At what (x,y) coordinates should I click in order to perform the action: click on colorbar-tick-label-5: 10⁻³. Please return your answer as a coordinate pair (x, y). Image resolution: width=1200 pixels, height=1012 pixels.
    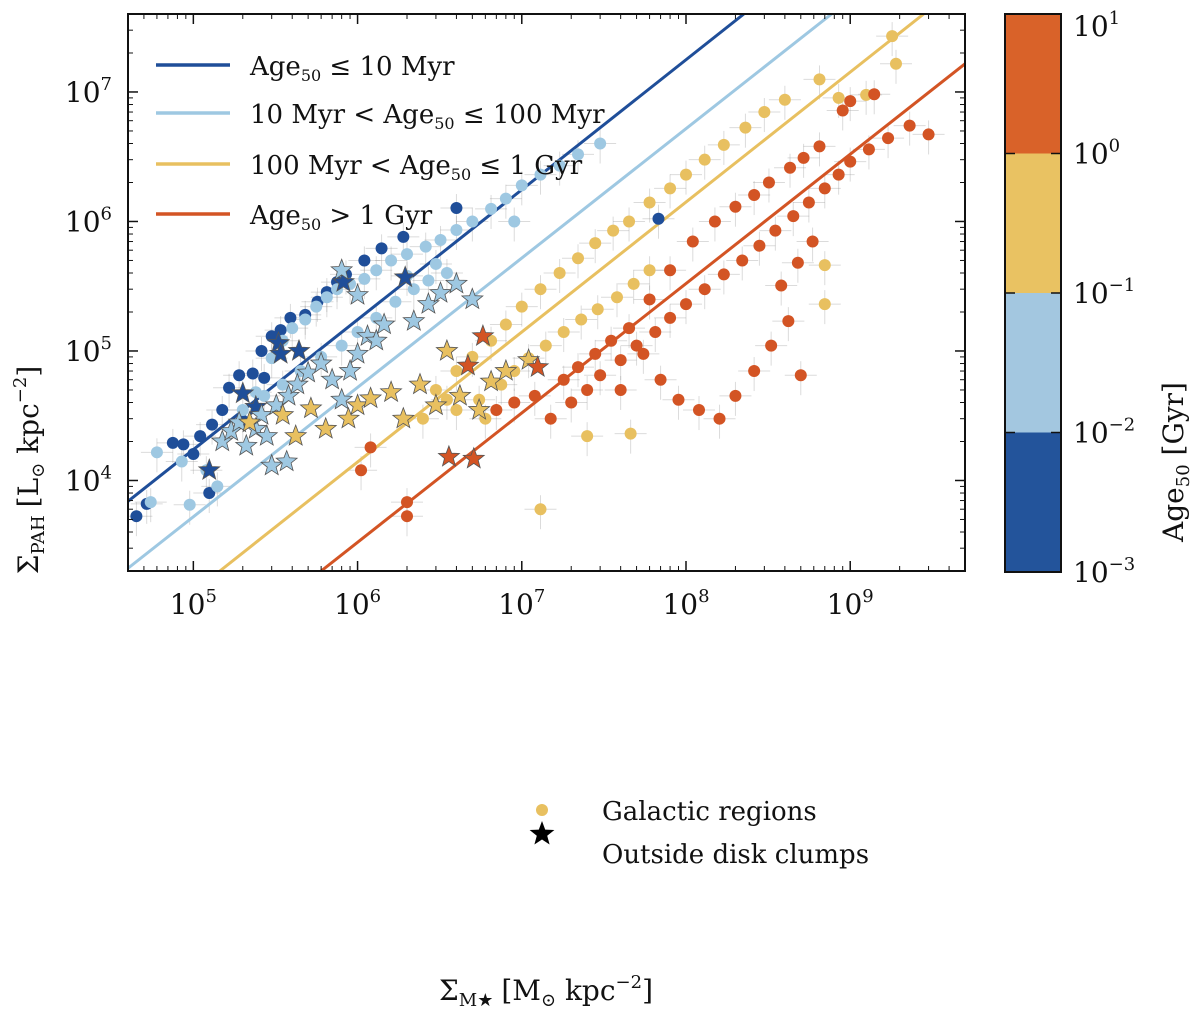
    Looking at the image, I should click on (1104, 571).